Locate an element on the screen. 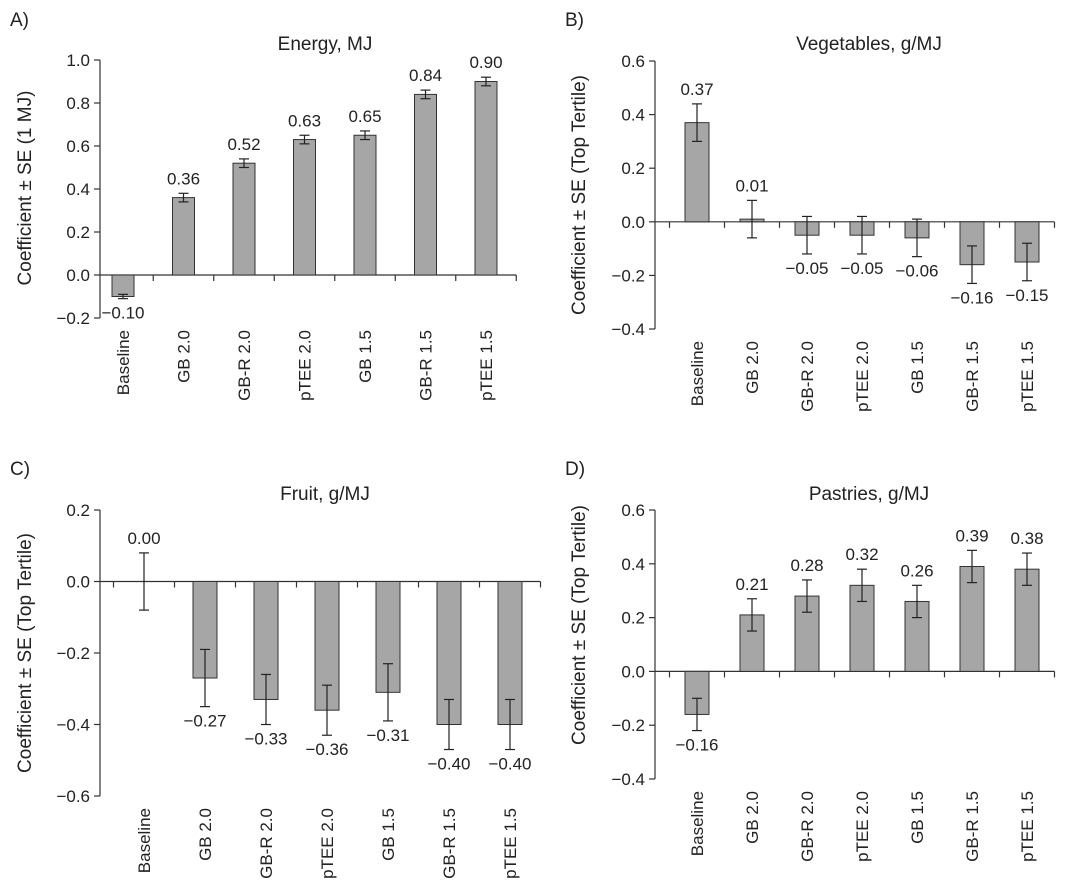 The width and height of the screenshot is (1070, 891). chart-title: Energy, MJ is located at coordinates (325, 44).